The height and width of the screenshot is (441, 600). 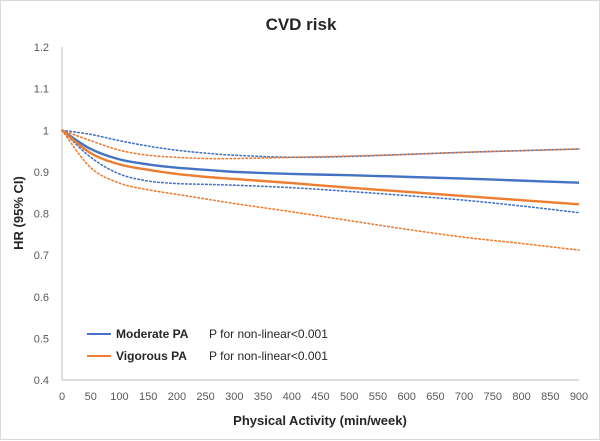 What do you see at coordinates (349, 397) in the screenshot?
I see `x-tick-label: 500` at bounding box center [349, 397].